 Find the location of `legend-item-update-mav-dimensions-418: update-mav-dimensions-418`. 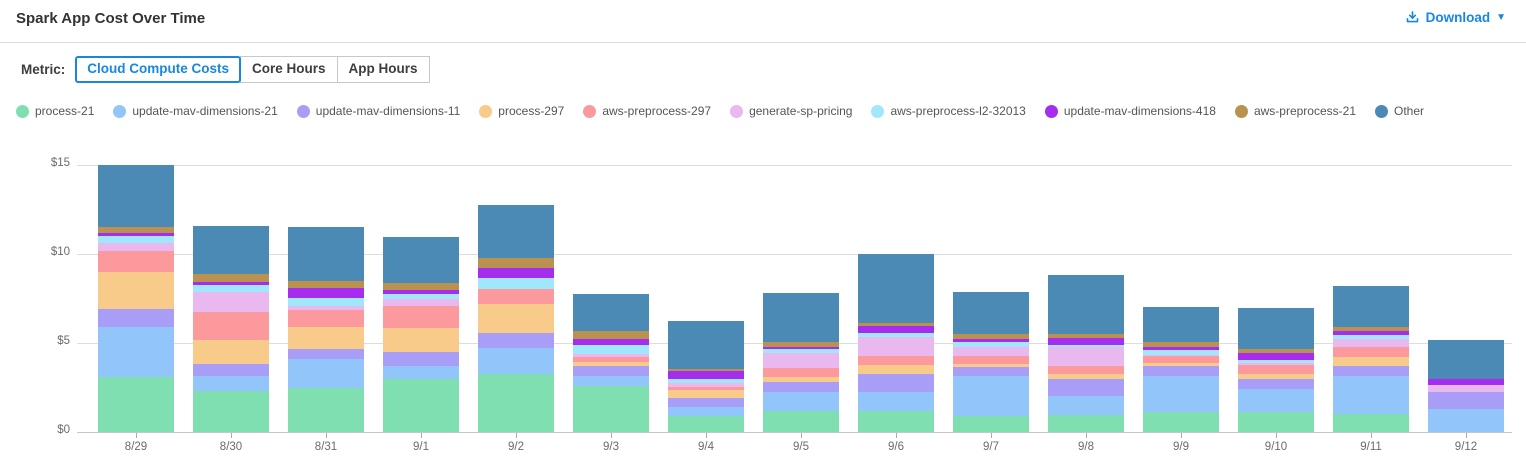

legend-item-update-mav-dimensions-418: update-mav-dimensions-418 is located at coordinates (1130, 111).